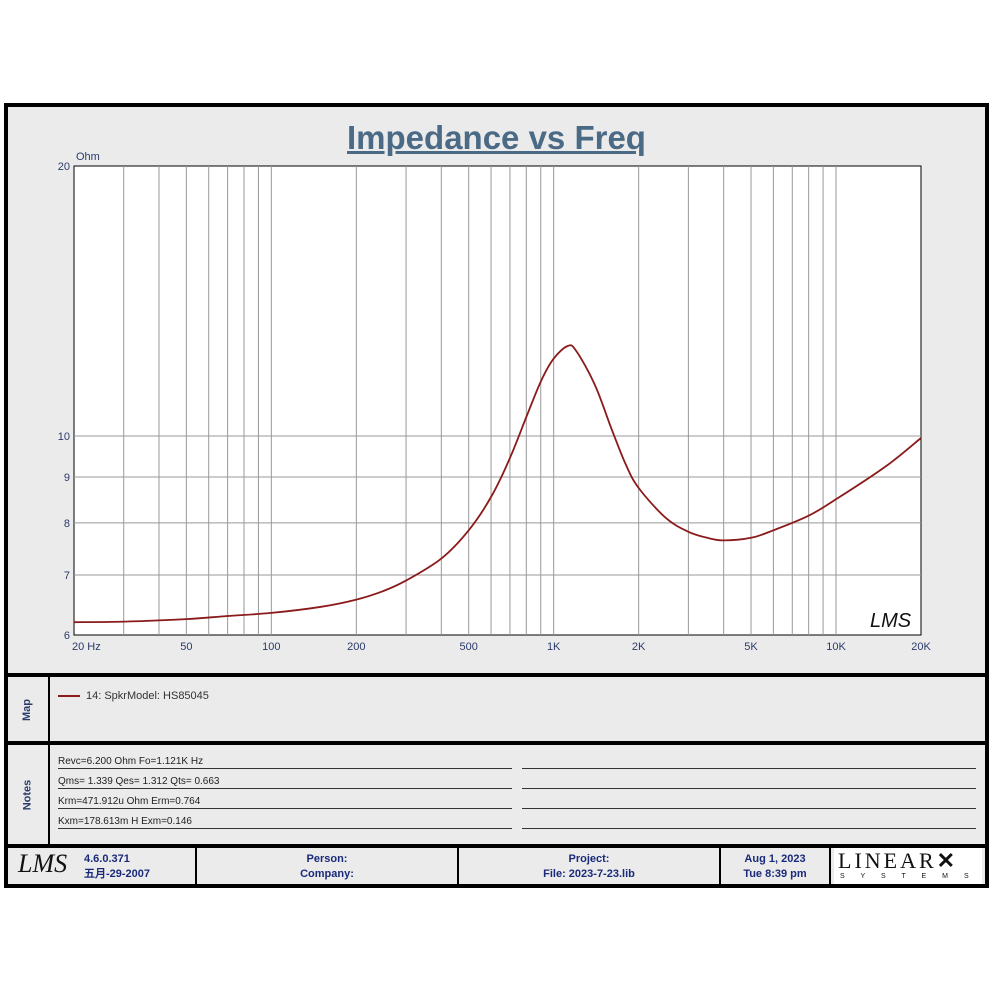 The image size is (1000, 1000). I want to click on file-label: File: 2023-7-23.lib, so click(589, 874).